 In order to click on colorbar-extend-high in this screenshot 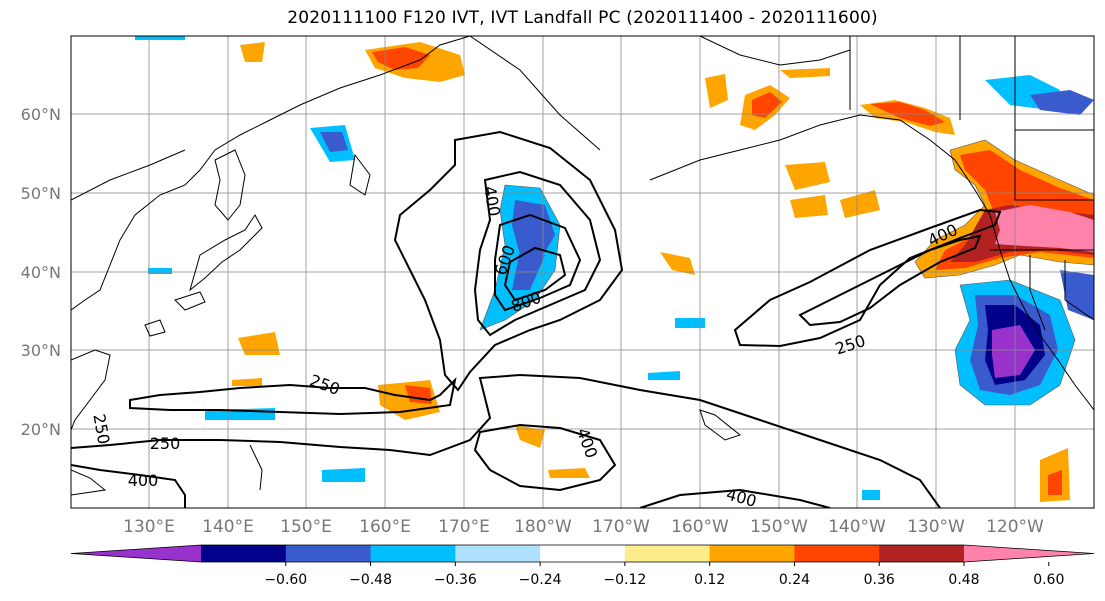, I will do `click(1029, 553)`.